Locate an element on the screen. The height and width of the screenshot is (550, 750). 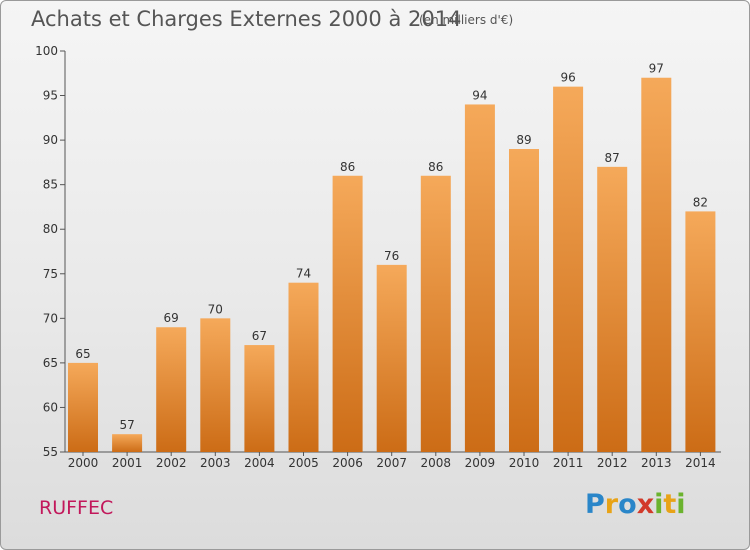
y-tick-label: 85 is located at coordinates (50, 185).